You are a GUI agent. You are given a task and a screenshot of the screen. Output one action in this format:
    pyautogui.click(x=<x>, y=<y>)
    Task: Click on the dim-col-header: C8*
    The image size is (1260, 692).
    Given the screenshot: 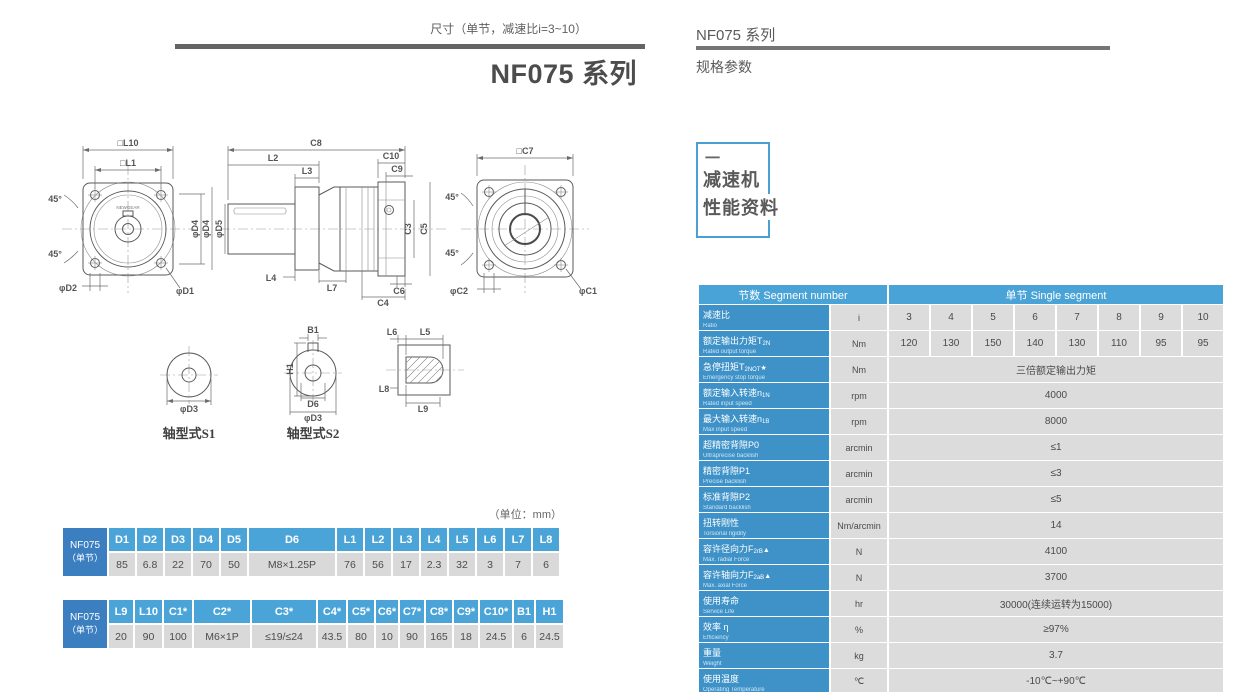 What is the action you would take?
    pyautogui.click(x=439, y=611)
    